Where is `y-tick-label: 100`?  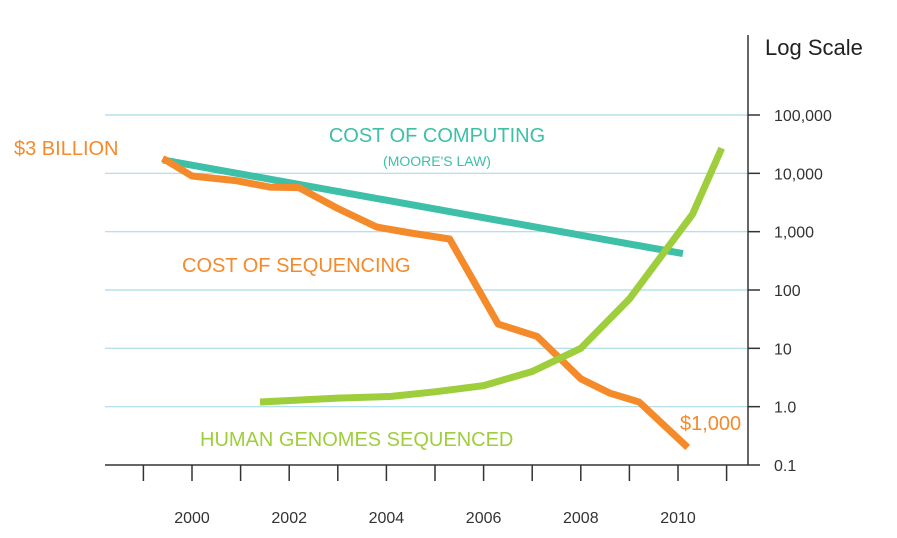 y-tick-label: 100 is located at coordinates (787, 291).